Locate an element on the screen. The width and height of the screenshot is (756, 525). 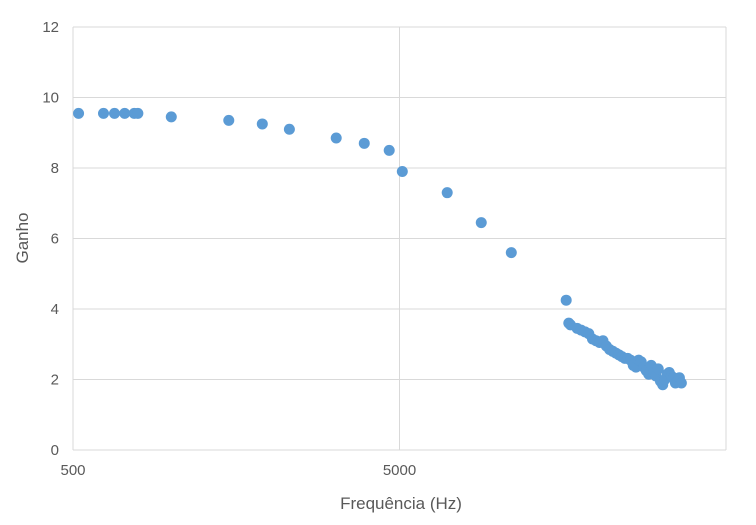
y-tick-label: 4 is located at coordinates (55, 309).